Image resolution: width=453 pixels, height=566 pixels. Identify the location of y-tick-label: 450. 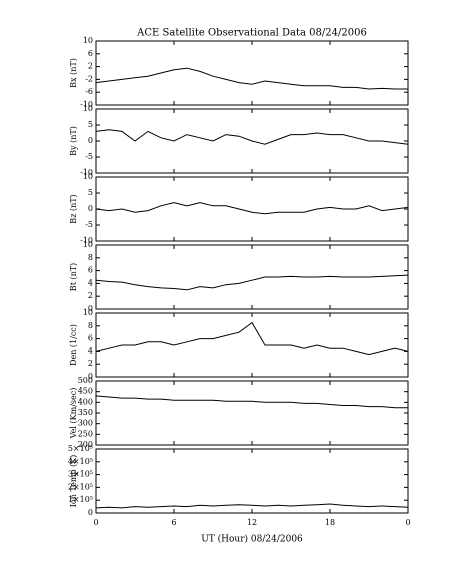
(85, 391).